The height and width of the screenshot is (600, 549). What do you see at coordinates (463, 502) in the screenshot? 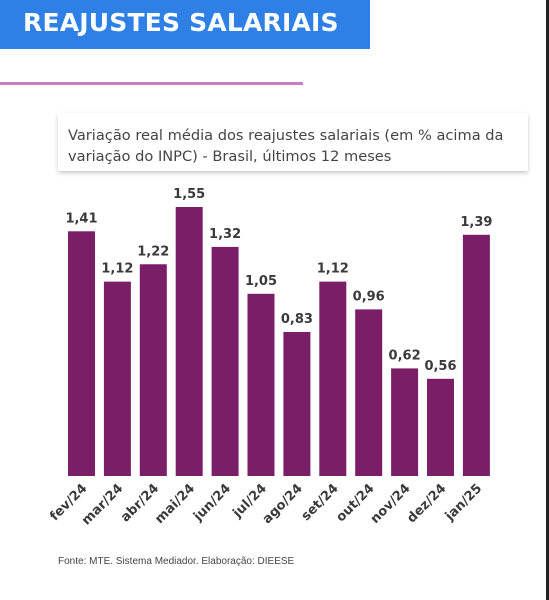
I see `x-tick-label: jan/25` at bounding box center [463, 502].